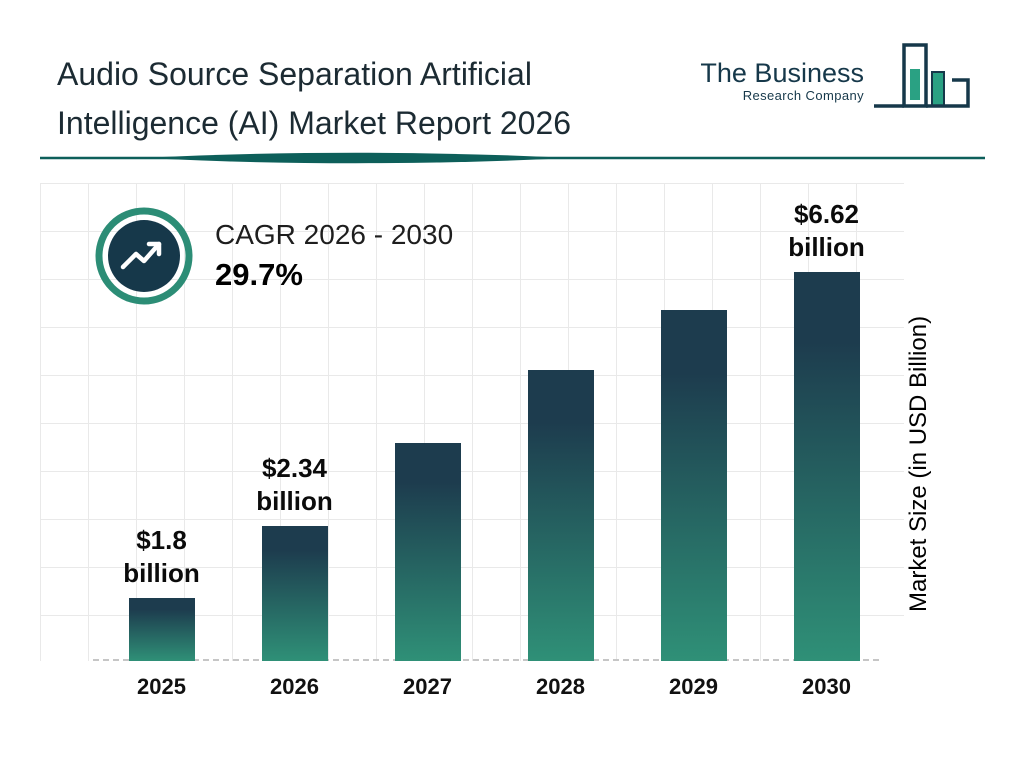 The image size is (1024, 768). Describe the element at coordinates (161, 556) in the screenshot. I see `bar-value-label-2025: $1.8 billion` at that location.